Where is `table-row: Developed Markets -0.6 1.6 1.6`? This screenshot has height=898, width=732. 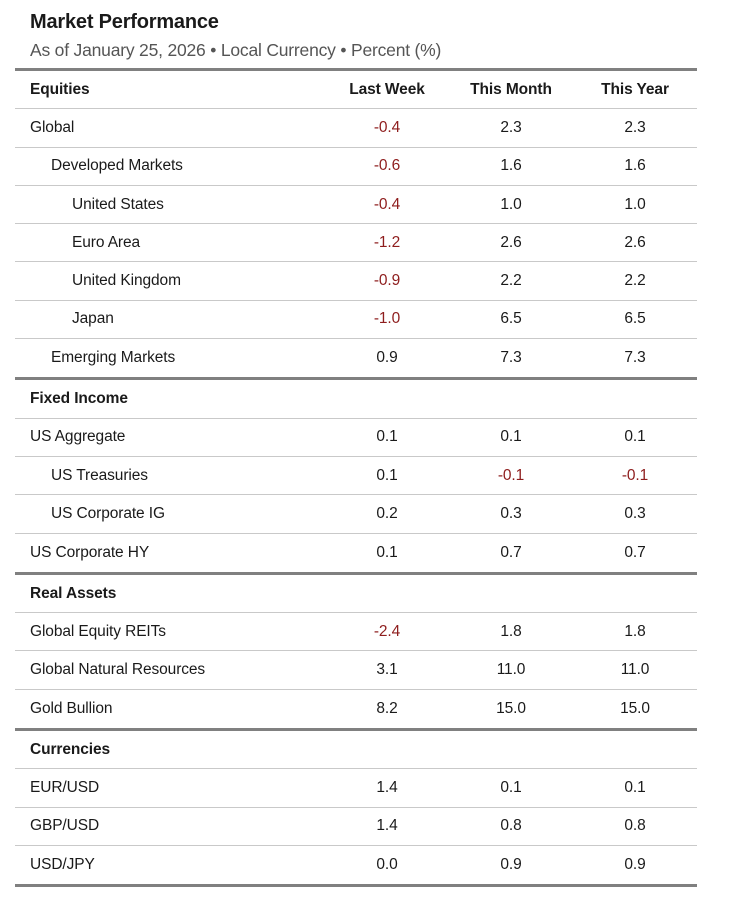
table-row: Developed Markets -0.6 1.6 1.6 is located at coordinates (356, 167).